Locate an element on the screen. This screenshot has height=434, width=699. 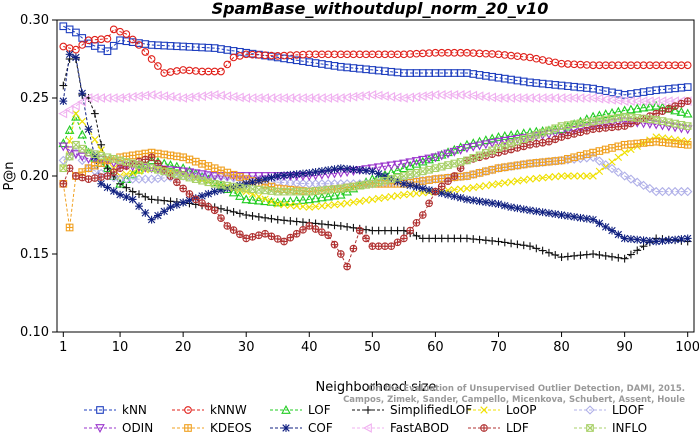
x-tick-label: 50 is located at coordinates (372, 347).